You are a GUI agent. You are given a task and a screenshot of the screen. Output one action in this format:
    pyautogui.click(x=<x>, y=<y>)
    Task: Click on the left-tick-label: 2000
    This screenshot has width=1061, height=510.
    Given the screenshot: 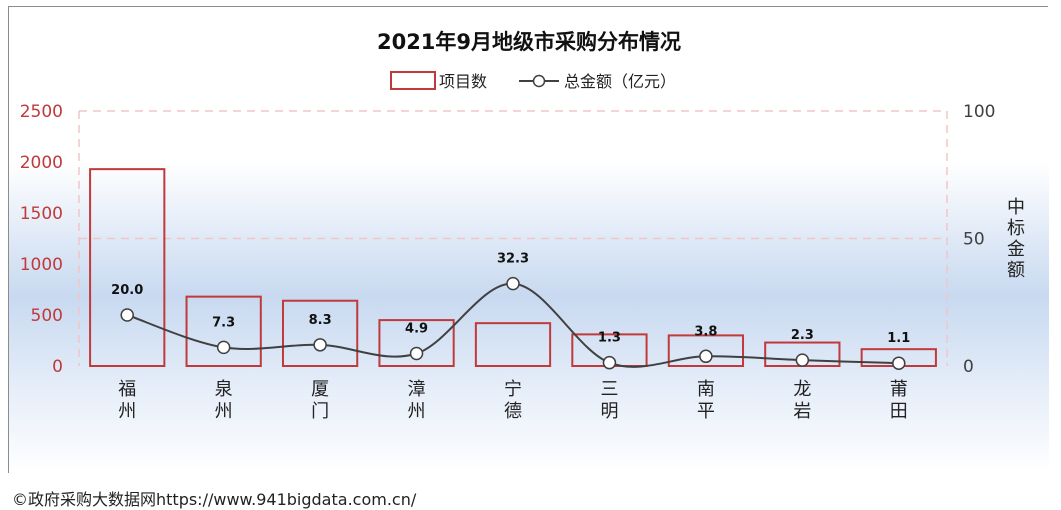 What is the action you would take?
    pyautogui.click(x=41, y=163)
    